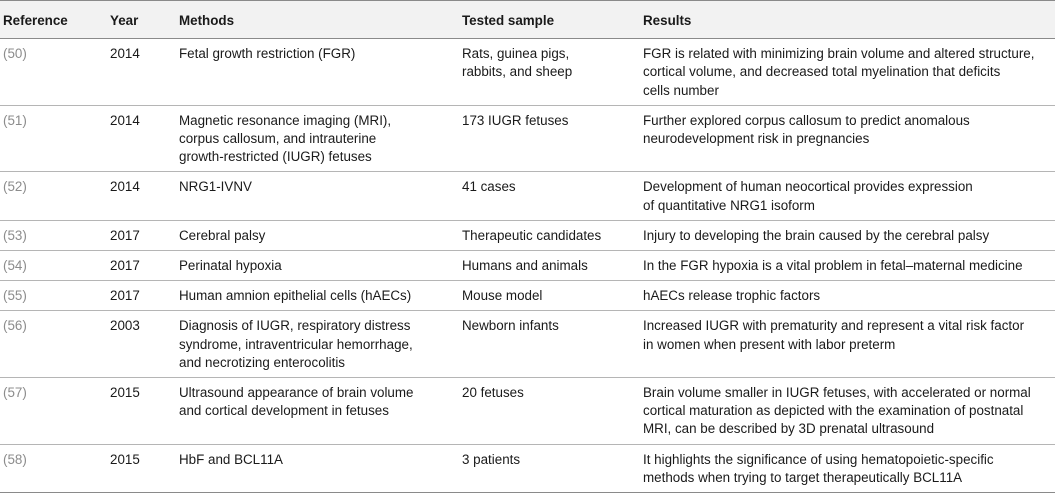  I want to click on sample-cell: Rats, guinea pigs, rabbits, and sheep, so click(517, 63).